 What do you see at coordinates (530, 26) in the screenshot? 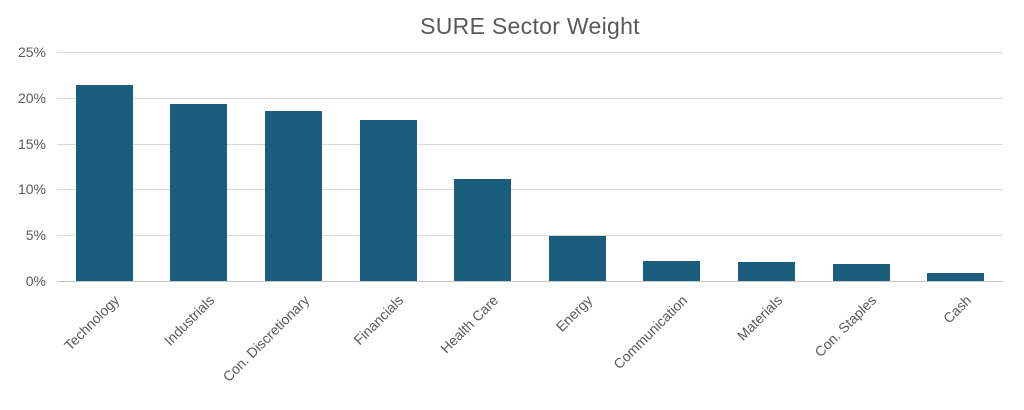
I see `chart-title: SURE Sector Weight` at bounding box center [530, 26].